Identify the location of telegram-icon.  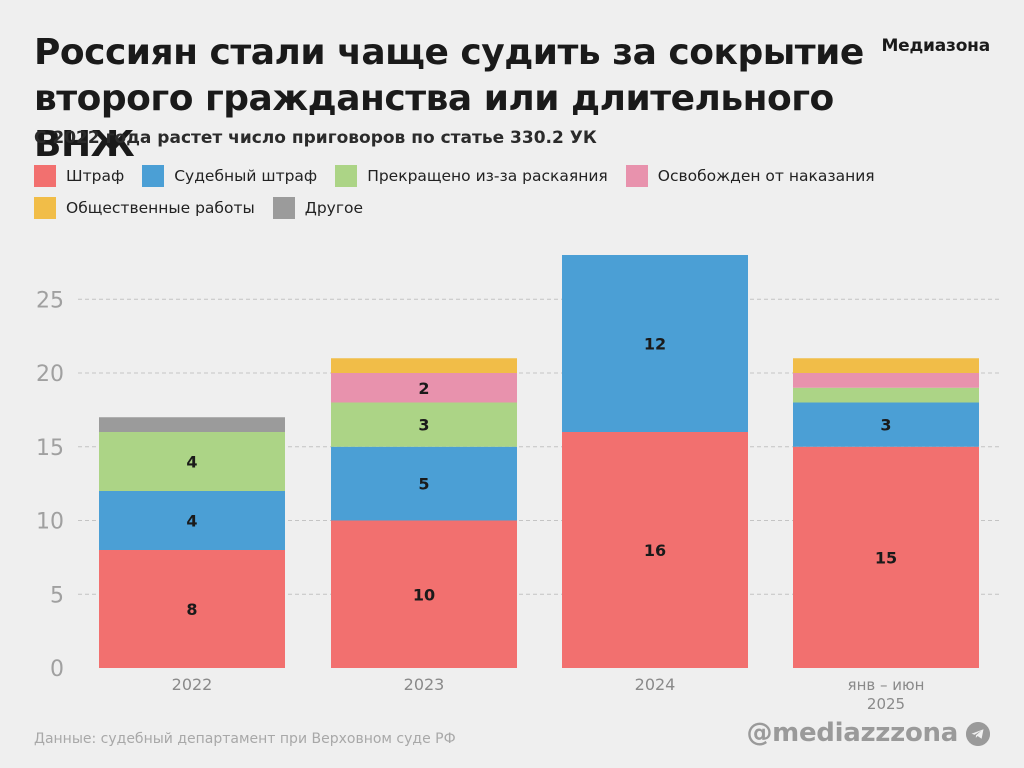
(978, 734).